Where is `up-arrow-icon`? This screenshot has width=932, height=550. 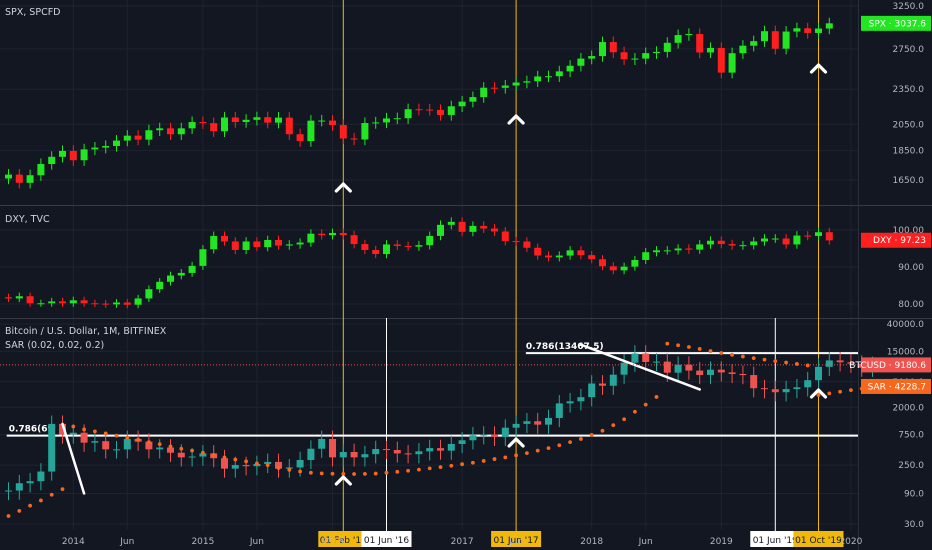 up-arrow-icon is located at coordinates (818, 393).